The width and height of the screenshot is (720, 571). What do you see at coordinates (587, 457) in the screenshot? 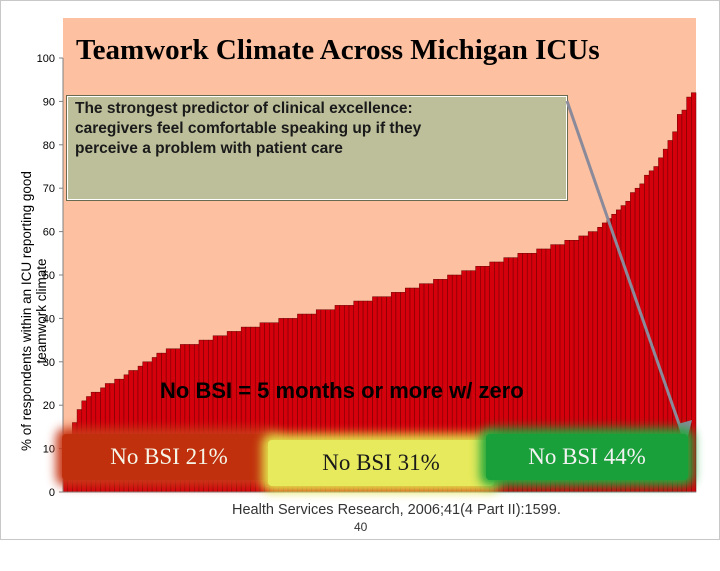
I see `group-badge-high: No BSI 44%` at bounding box center [587, 457].